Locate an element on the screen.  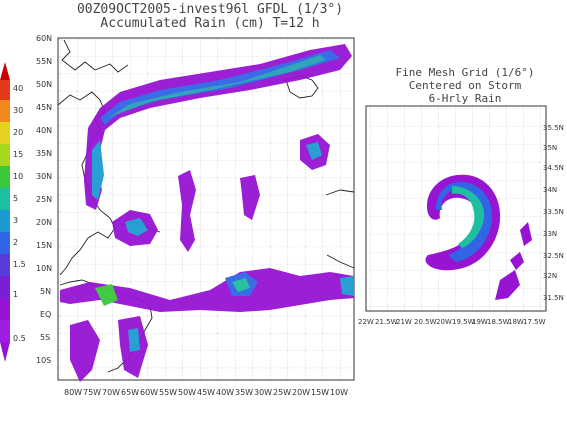
inset-title-line1: Fine Mesh Grid (1/6°) is located at coordinates (465, 72).